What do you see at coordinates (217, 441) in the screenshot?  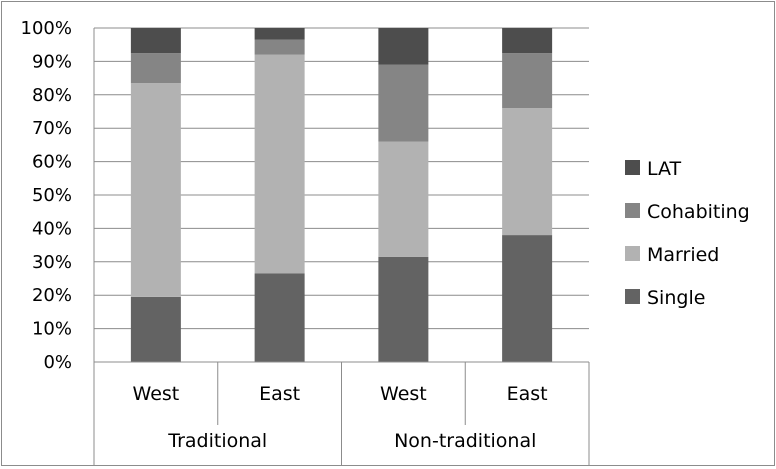 I see `group-label: Traditional` at bounding box center [217, 441].